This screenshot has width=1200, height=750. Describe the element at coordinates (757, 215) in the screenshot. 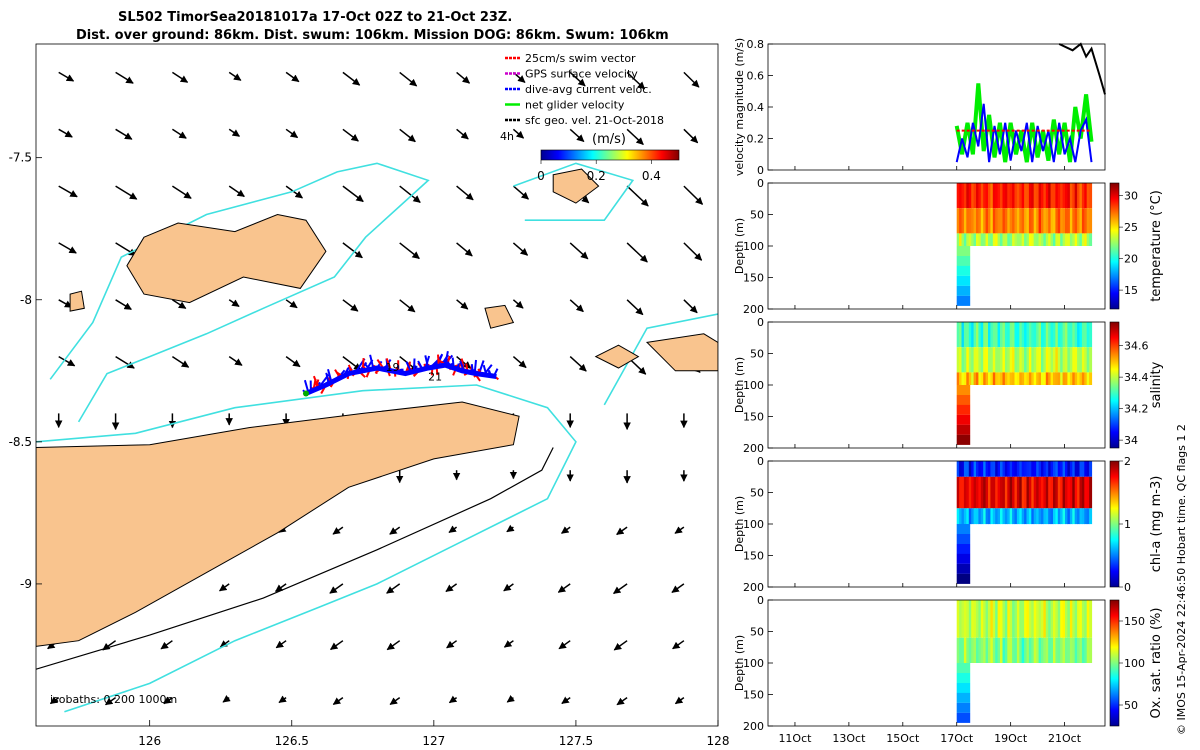

I see `y-tick-label: 50` at that location.